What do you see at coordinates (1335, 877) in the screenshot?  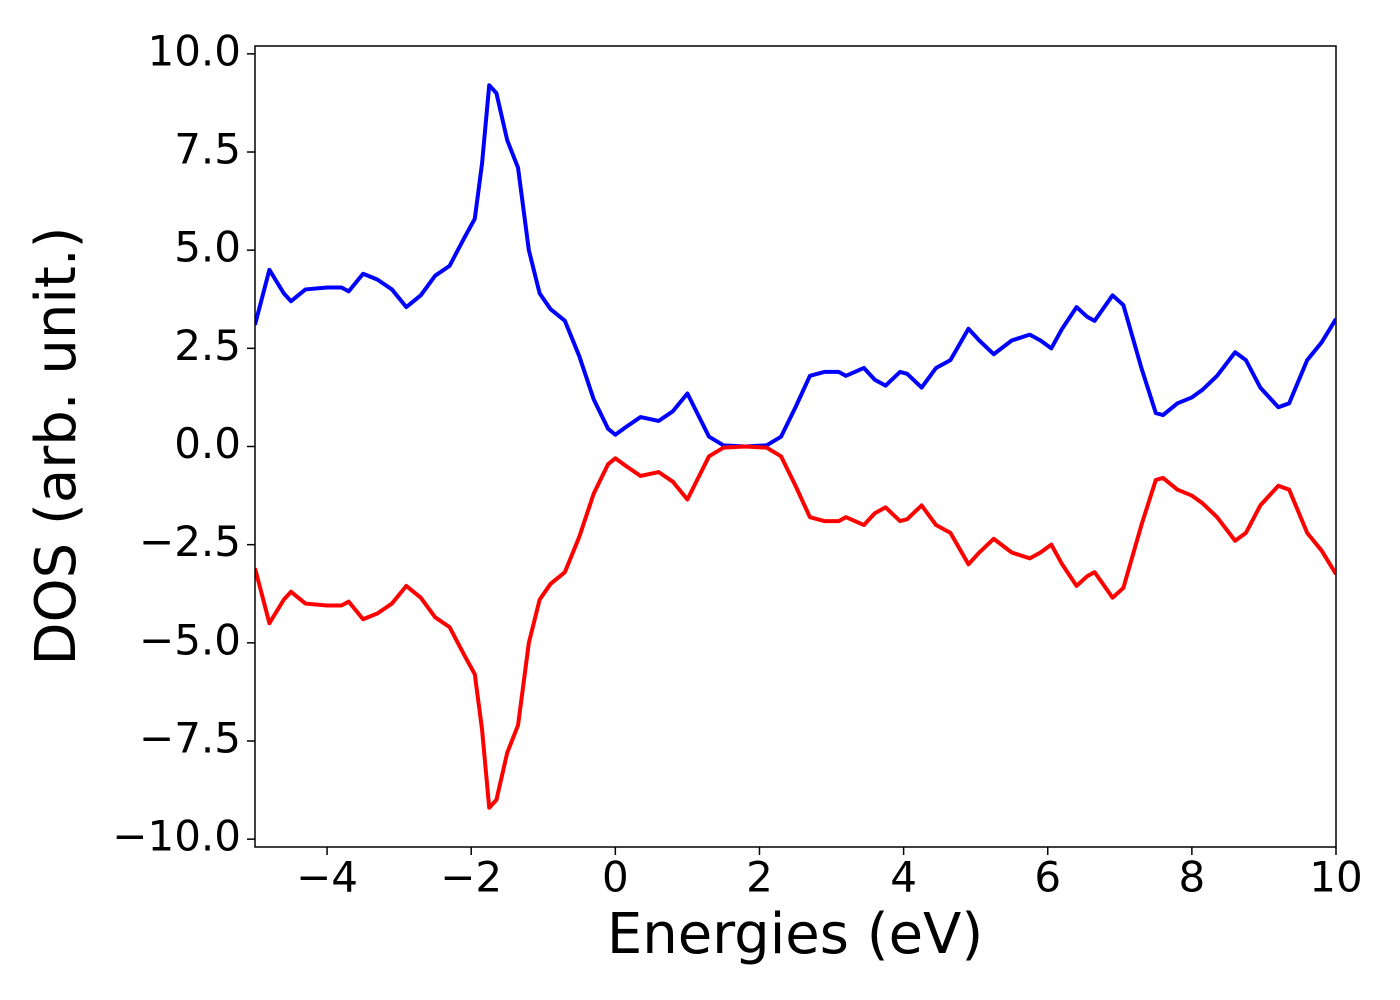 I see `x-tick-label: 10` at bounding box center [1335, 877].